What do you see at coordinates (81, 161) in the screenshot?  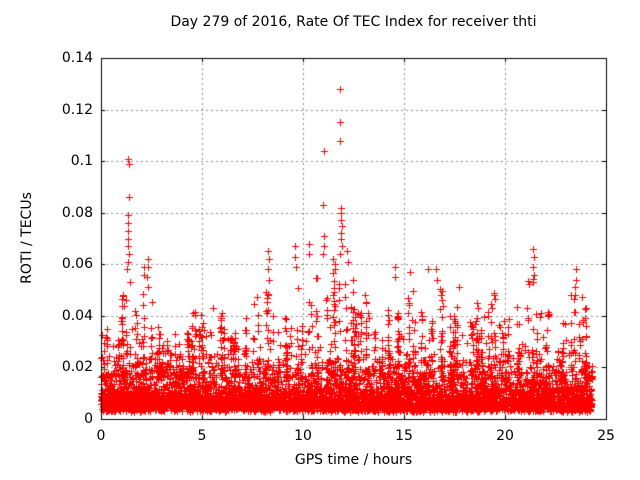 I see `y-tick-label: 0.1` at bounding box center [81, 161].